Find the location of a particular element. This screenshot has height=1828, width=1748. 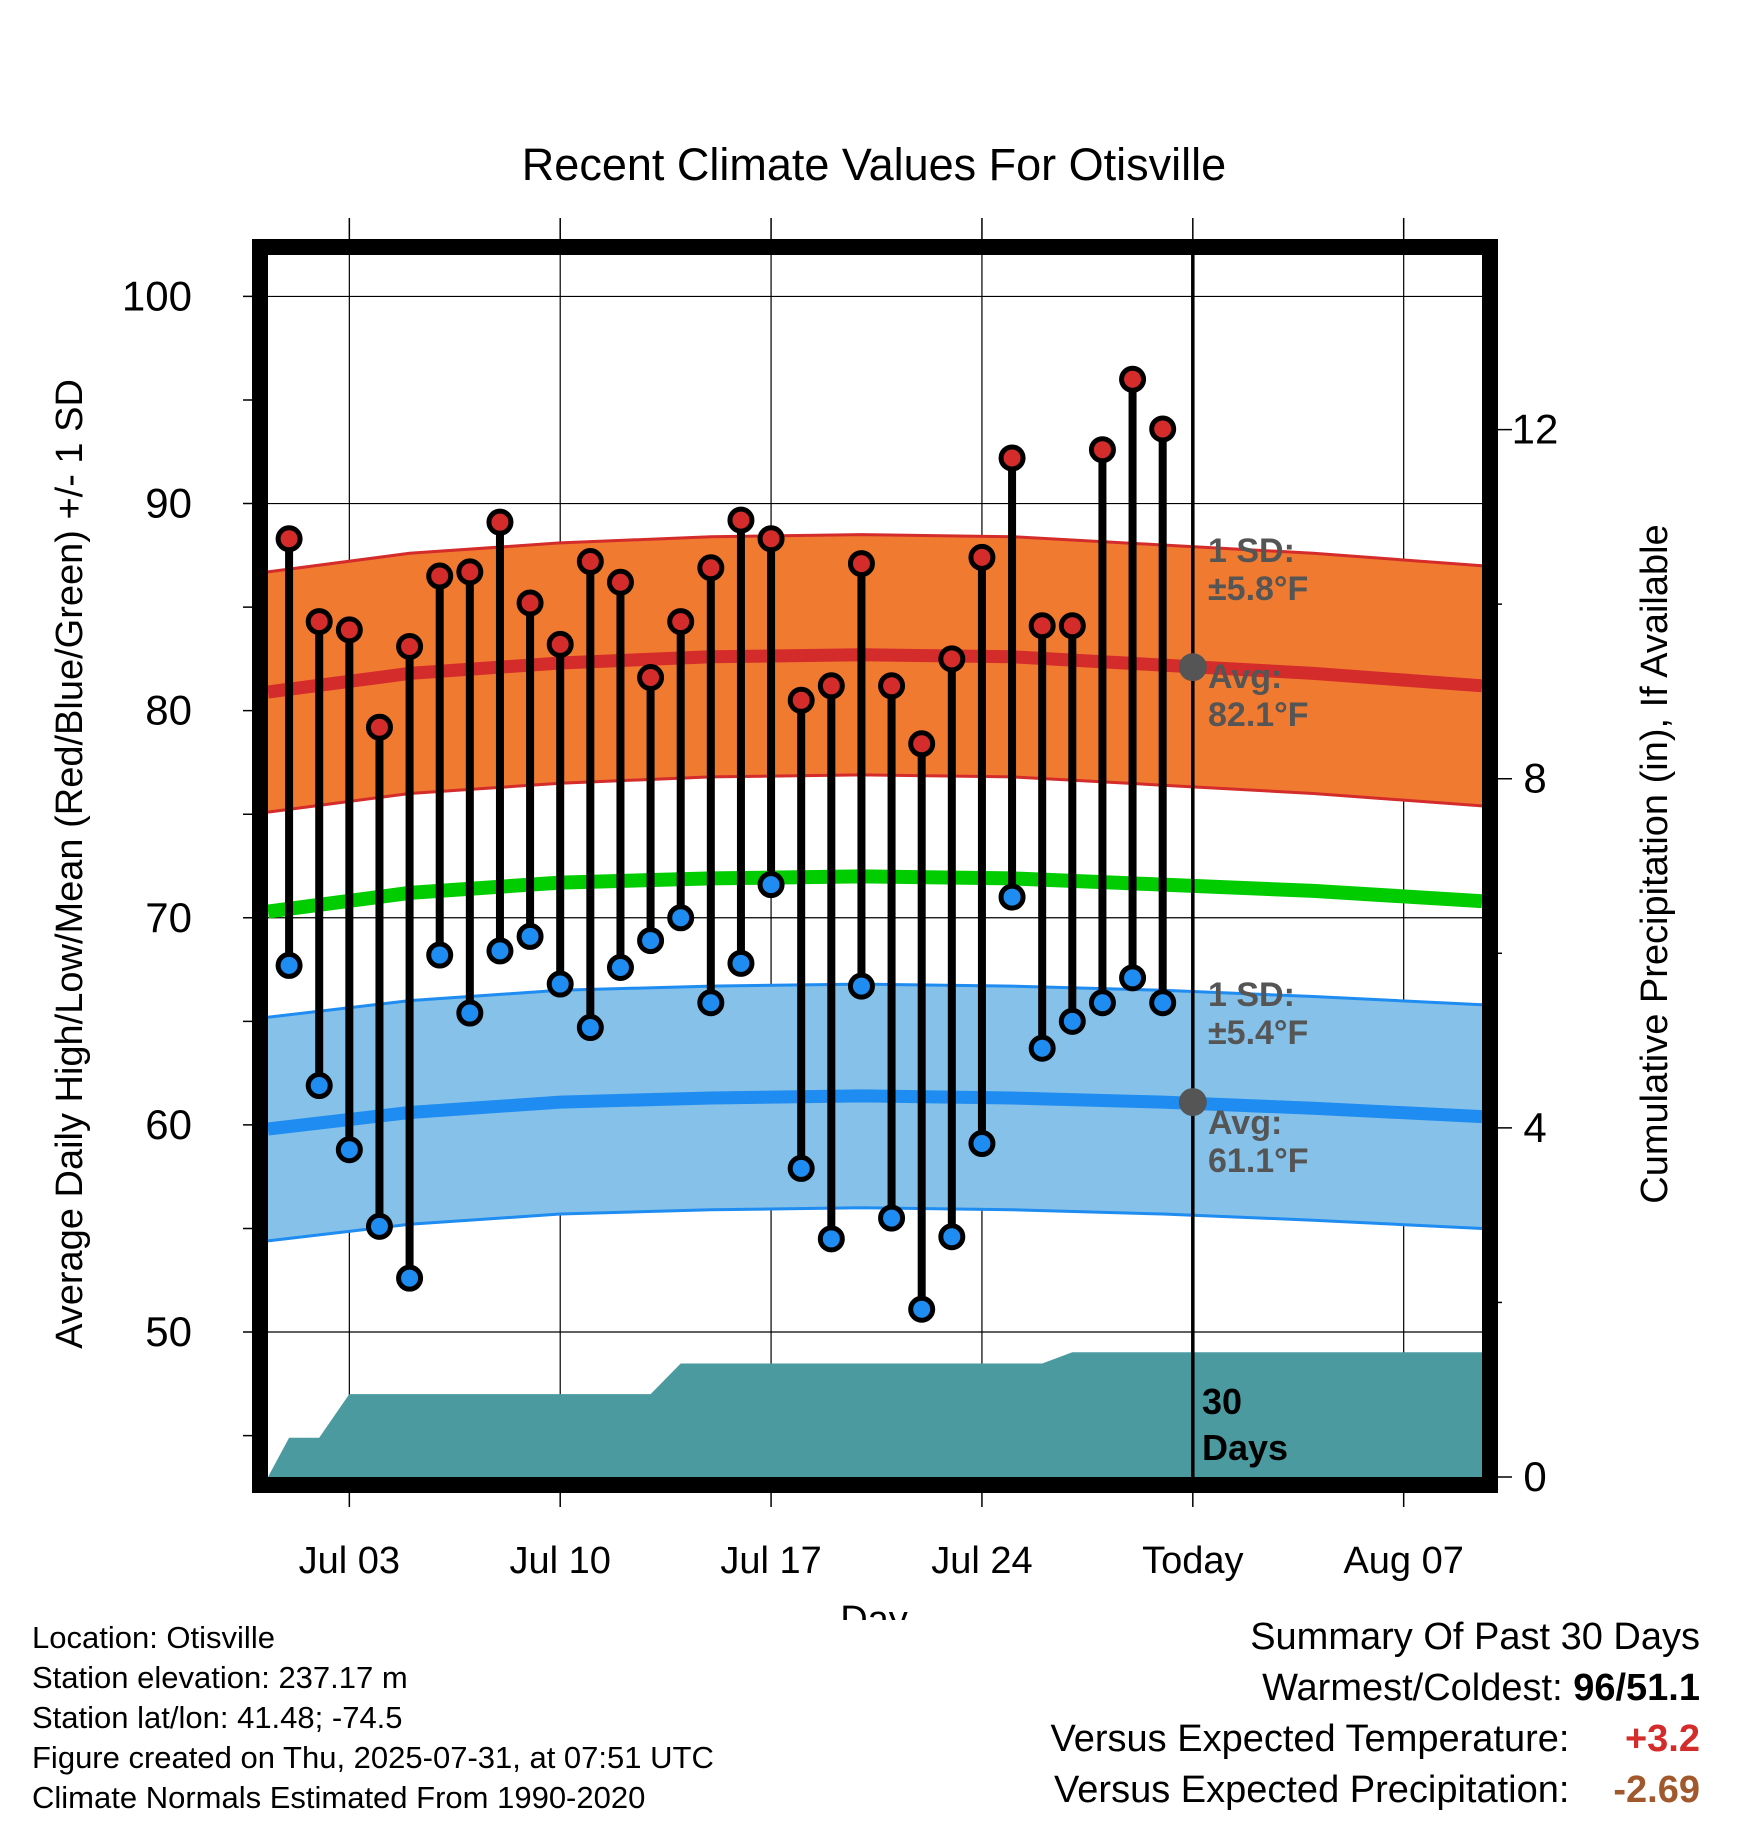

x-tick-label-24: Jul 24 is located at coordinates (981, 1561).